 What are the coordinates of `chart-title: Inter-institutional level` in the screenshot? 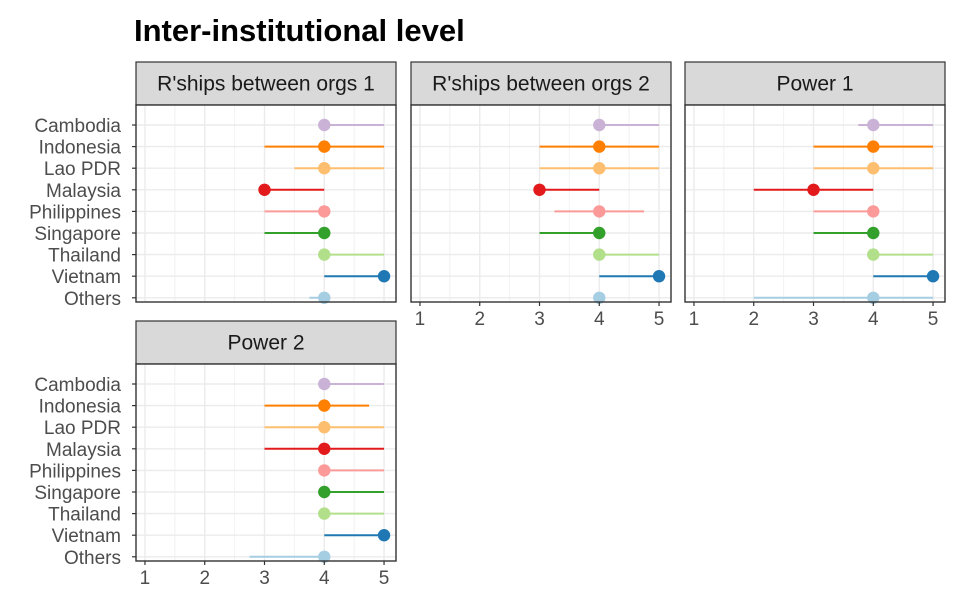 It's located at (299, 30).